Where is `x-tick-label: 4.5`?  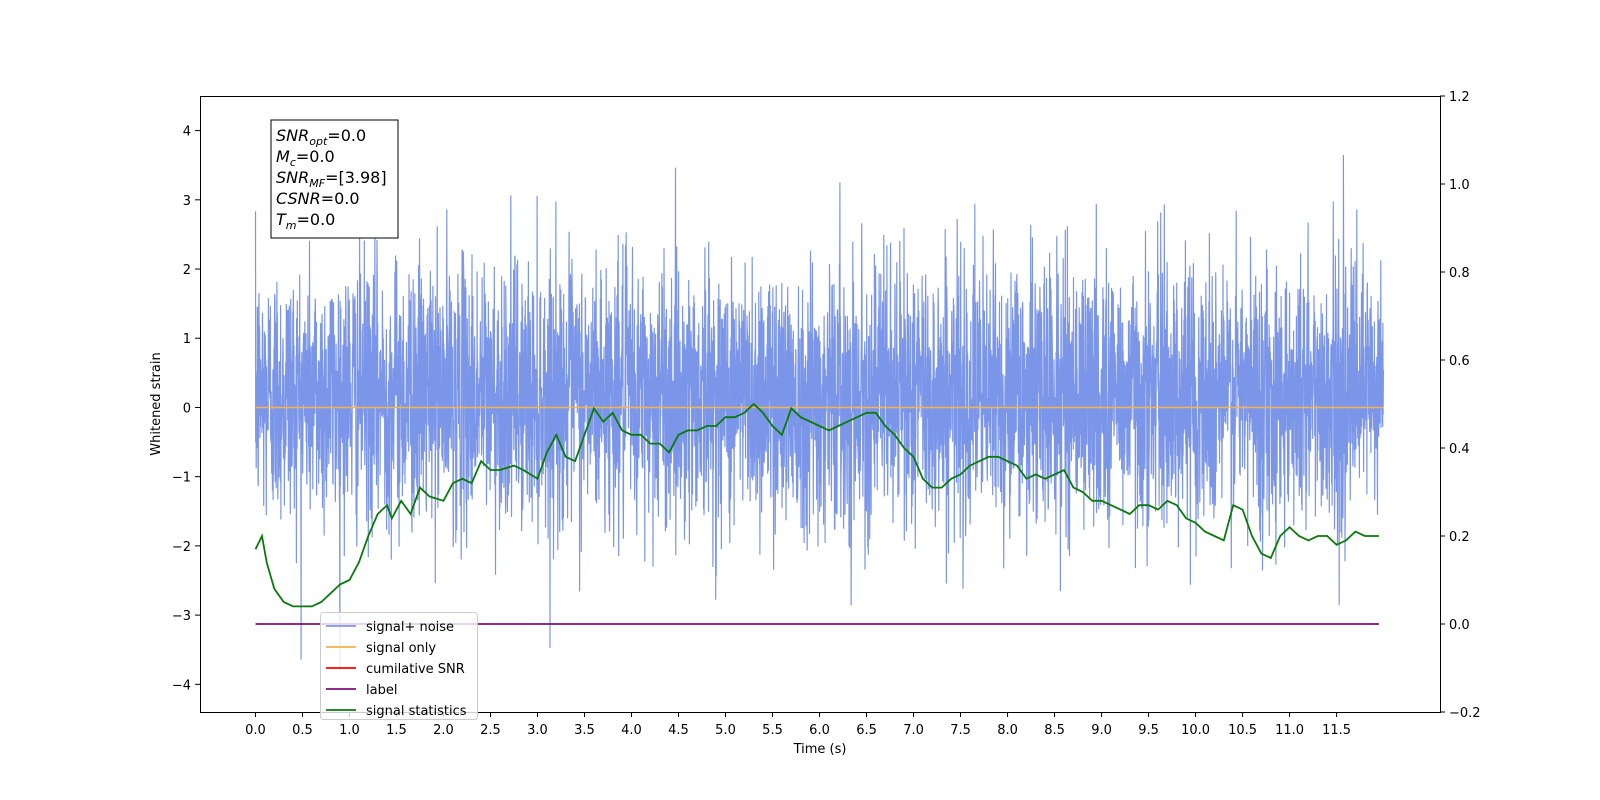 x-tick-label: 4.5 is located at coordinates (678, 730).